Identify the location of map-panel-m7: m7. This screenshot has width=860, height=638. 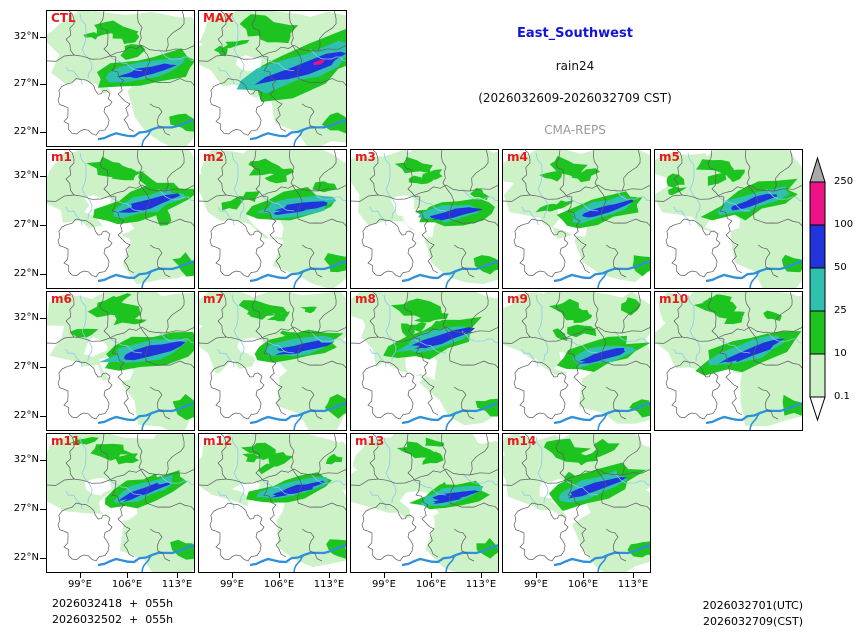
(272, 361).